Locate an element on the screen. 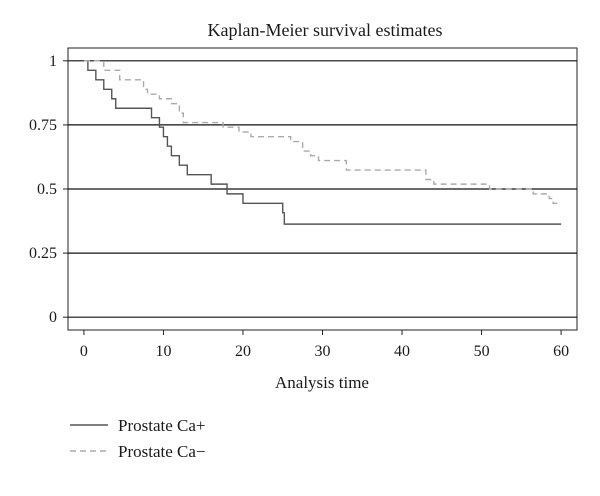  x-axis-label: Analysis time is located at coordinates (322, 382).